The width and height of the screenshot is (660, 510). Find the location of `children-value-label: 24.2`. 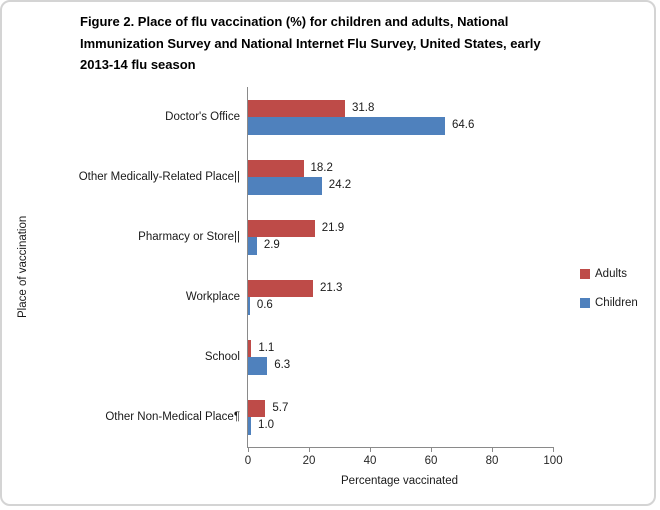

children-value-label: 24.2 is located at coordinates (340, 185).